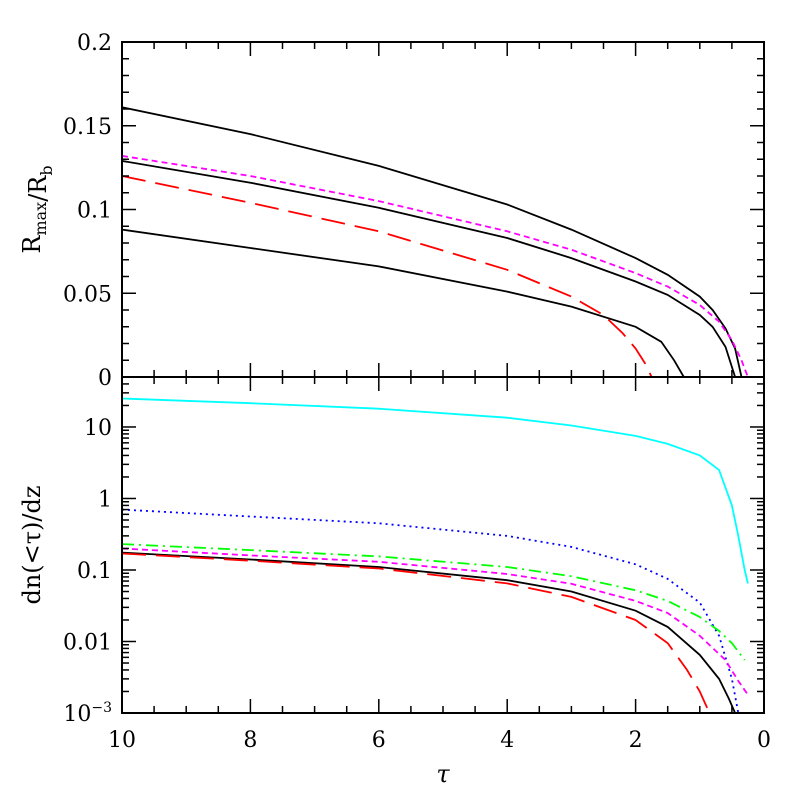 The height and width of the screenshot is (797, 797). Describe the element at coordinates (87, 642) in the screenshot. I see `bottom-ytick-label: 0.01` at that location.